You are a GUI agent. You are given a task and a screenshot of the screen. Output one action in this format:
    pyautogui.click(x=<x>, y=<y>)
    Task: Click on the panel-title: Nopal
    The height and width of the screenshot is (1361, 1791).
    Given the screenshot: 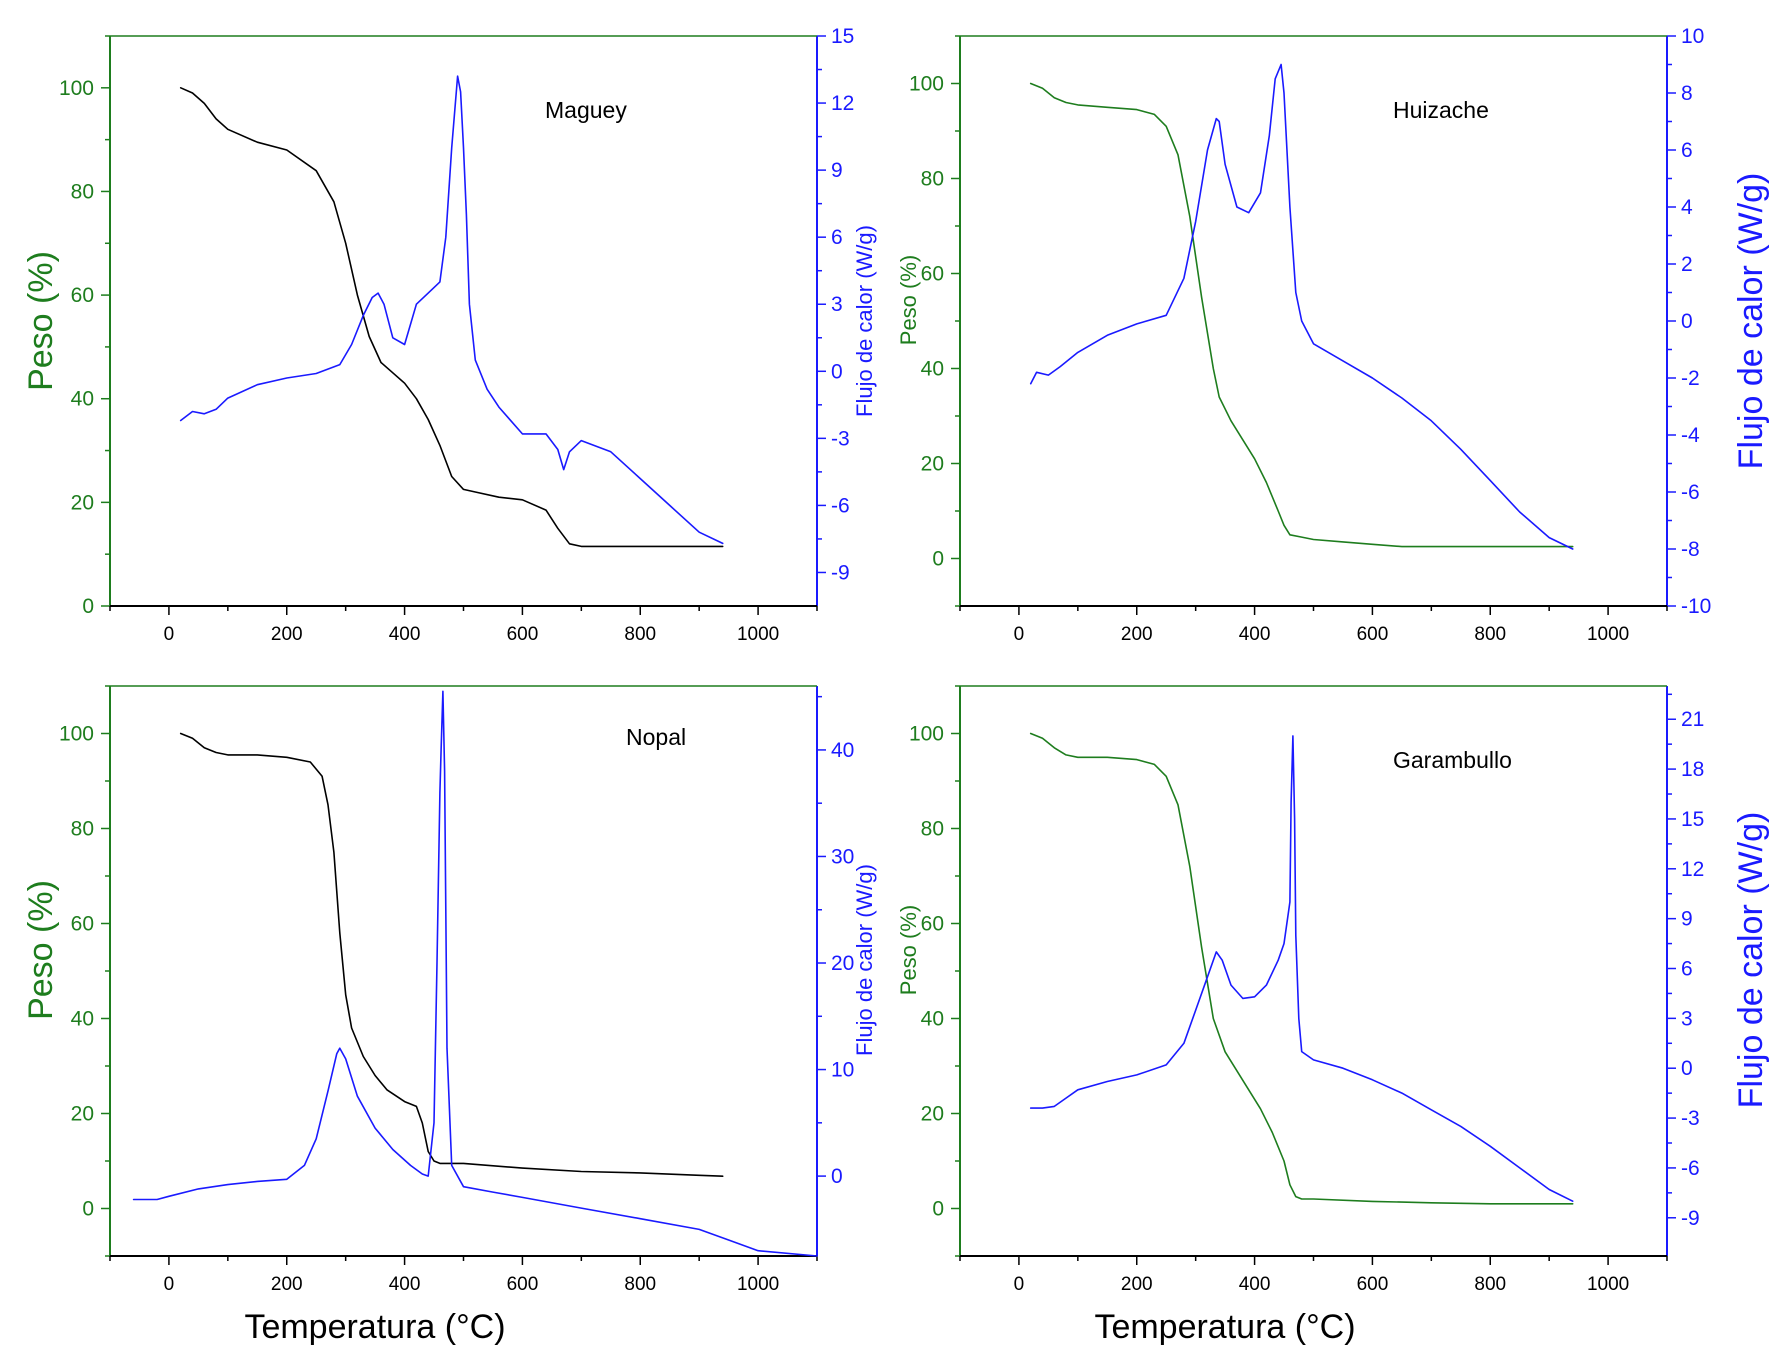 What is the action you would take?
    pyautogui.click(x=656, y=737)
    